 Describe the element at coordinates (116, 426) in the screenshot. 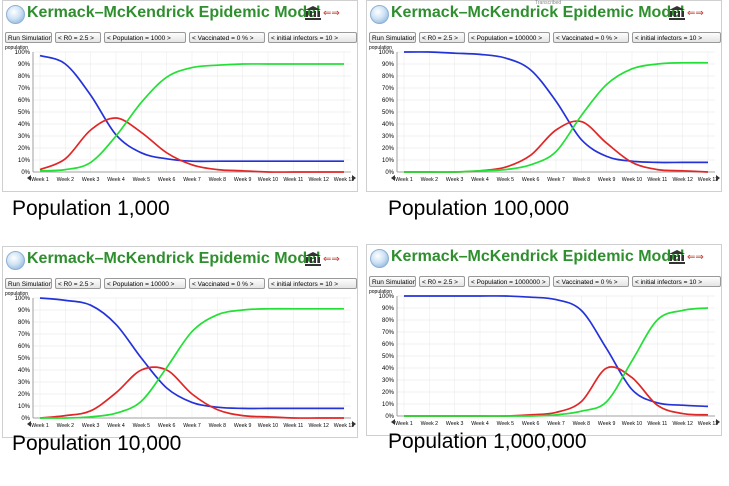

I see `x-tick-label: Week 4` at that location.